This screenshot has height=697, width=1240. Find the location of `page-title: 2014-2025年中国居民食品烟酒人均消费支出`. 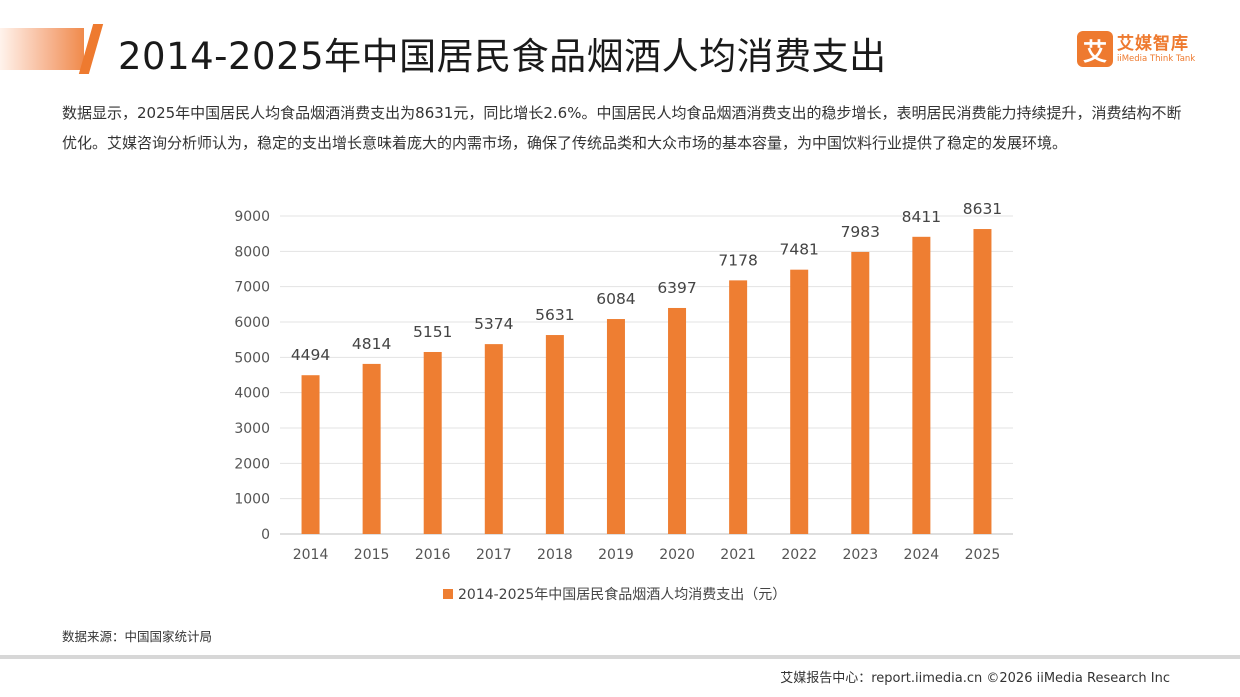

page-title: 2014-2025年中国居民食品烟酒人均消费支出 is located at coordinates (502, 56).